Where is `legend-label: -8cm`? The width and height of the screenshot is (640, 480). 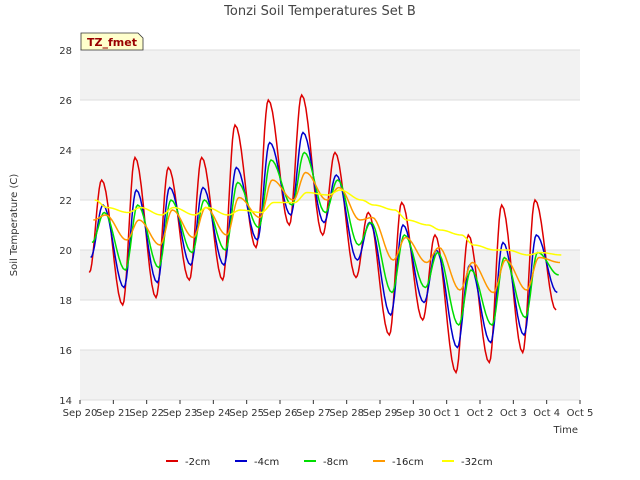
legend-label: -8cm is located at coordinates (335, 462).